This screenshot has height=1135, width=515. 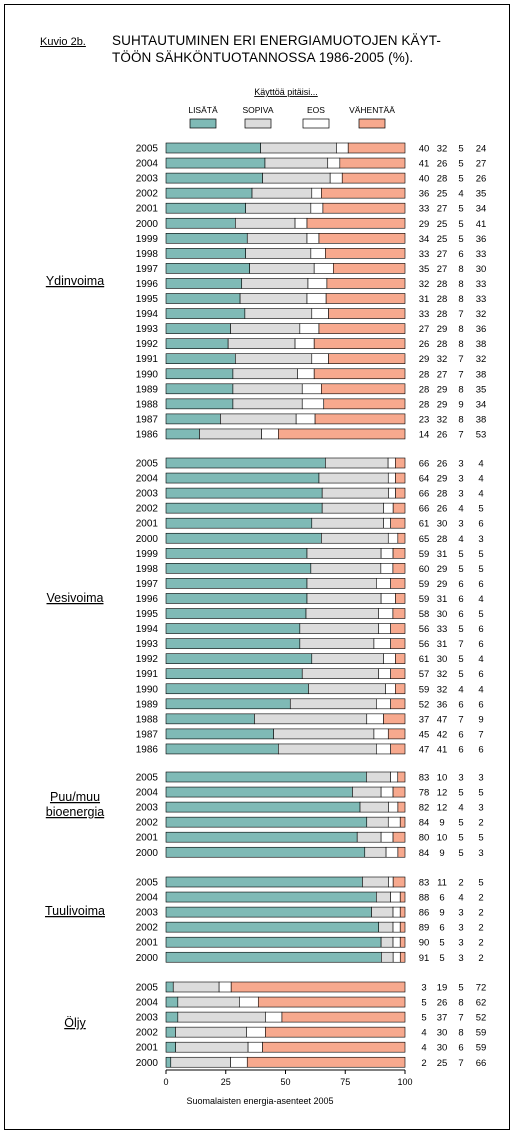 What do you see at coordinates (481, 389) in the screenshot?
I see `data-label-vahentaa: 35` at bounding box center [481, 389].